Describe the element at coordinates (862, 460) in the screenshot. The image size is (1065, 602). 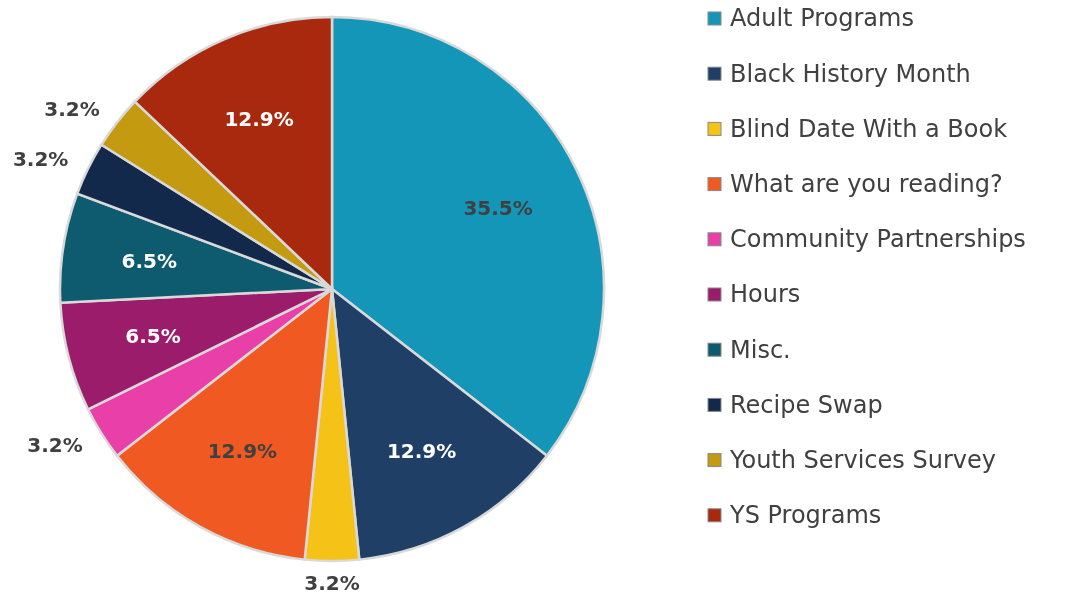
I see `legend-label: Youth Services Survey` at that location.